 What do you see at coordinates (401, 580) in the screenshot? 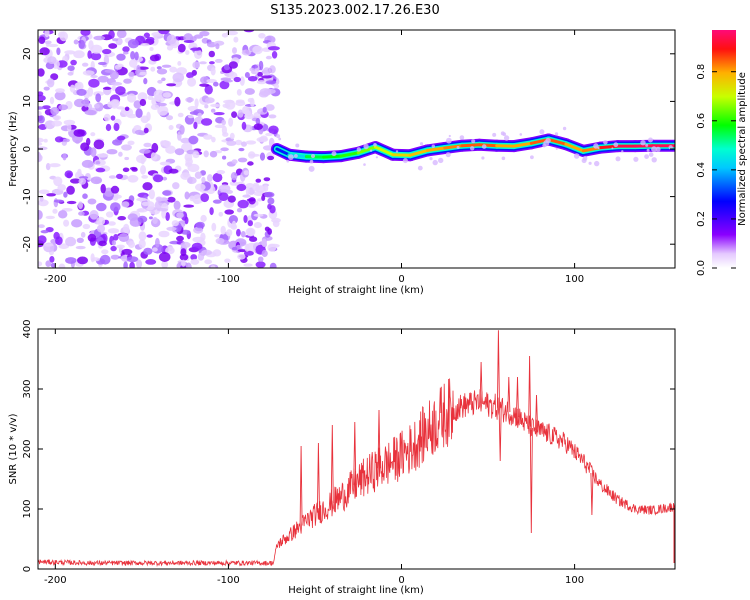
I see `x-tick-label: 0` at bounding box center [401, 580].